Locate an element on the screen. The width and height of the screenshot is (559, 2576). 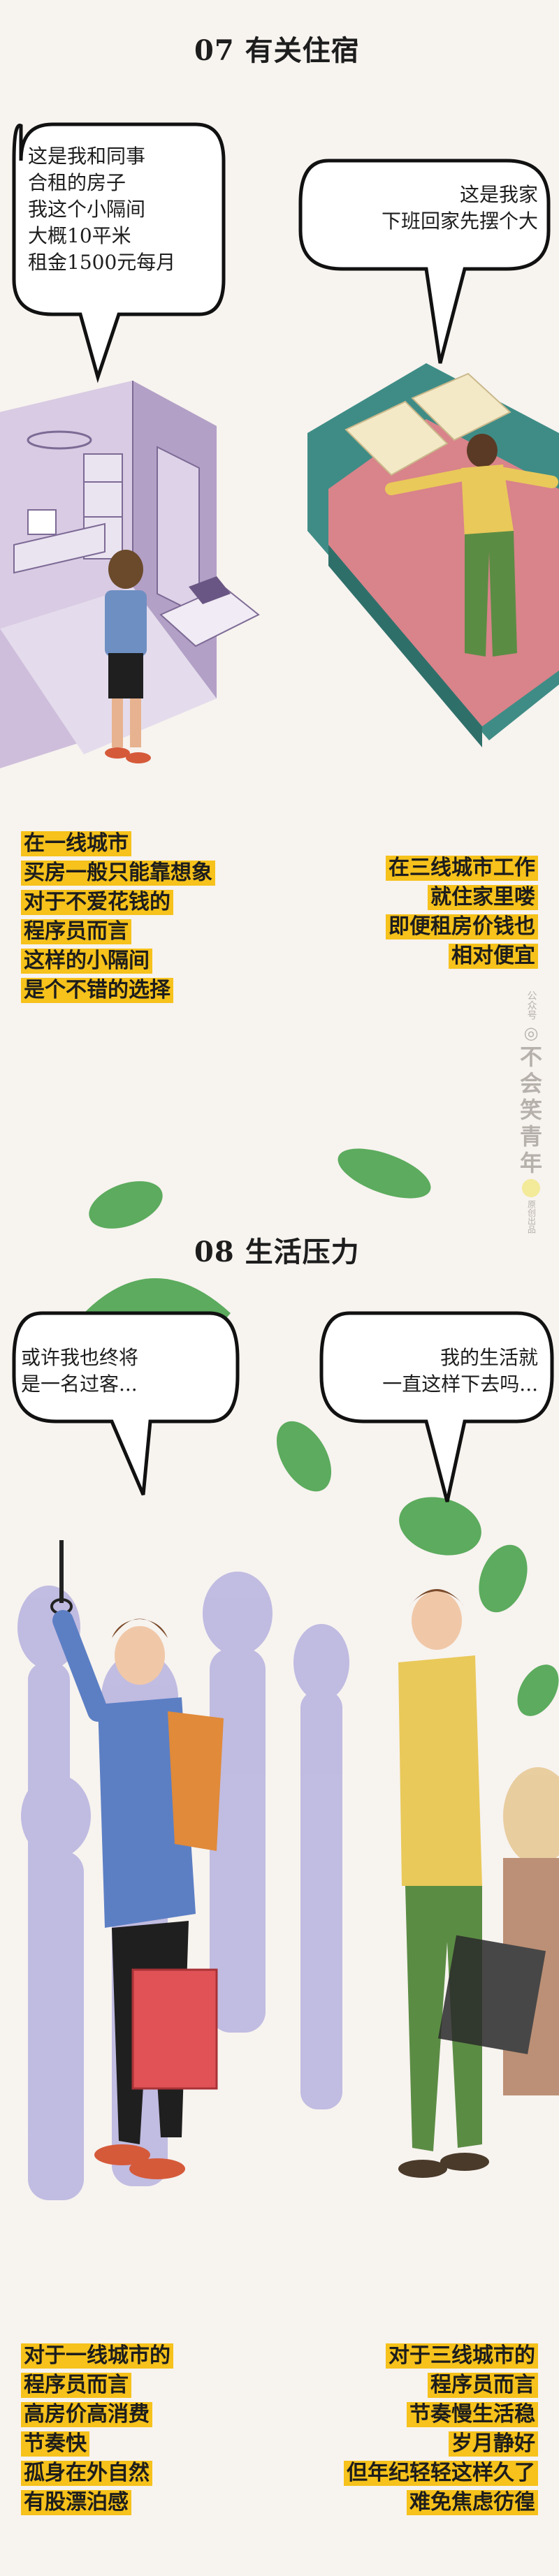
watermark-char: 青 is located at coordinates (530, 1136).